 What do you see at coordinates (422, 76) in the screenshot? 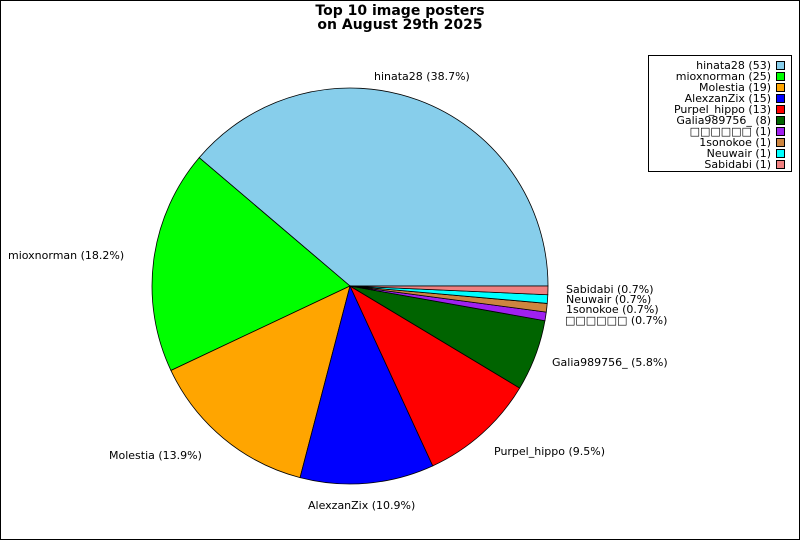
I see `slice-label-1: hinata28 (38.7%)` at bounding box center [422, 76].